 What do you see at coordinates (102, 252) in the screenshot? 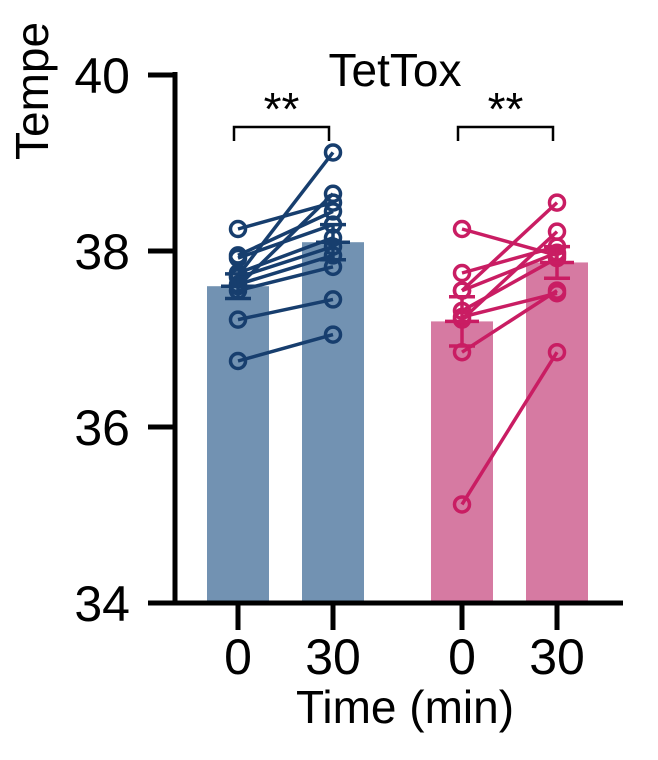
I see `y-tick-label: 38` at bounding box center [102, 252].